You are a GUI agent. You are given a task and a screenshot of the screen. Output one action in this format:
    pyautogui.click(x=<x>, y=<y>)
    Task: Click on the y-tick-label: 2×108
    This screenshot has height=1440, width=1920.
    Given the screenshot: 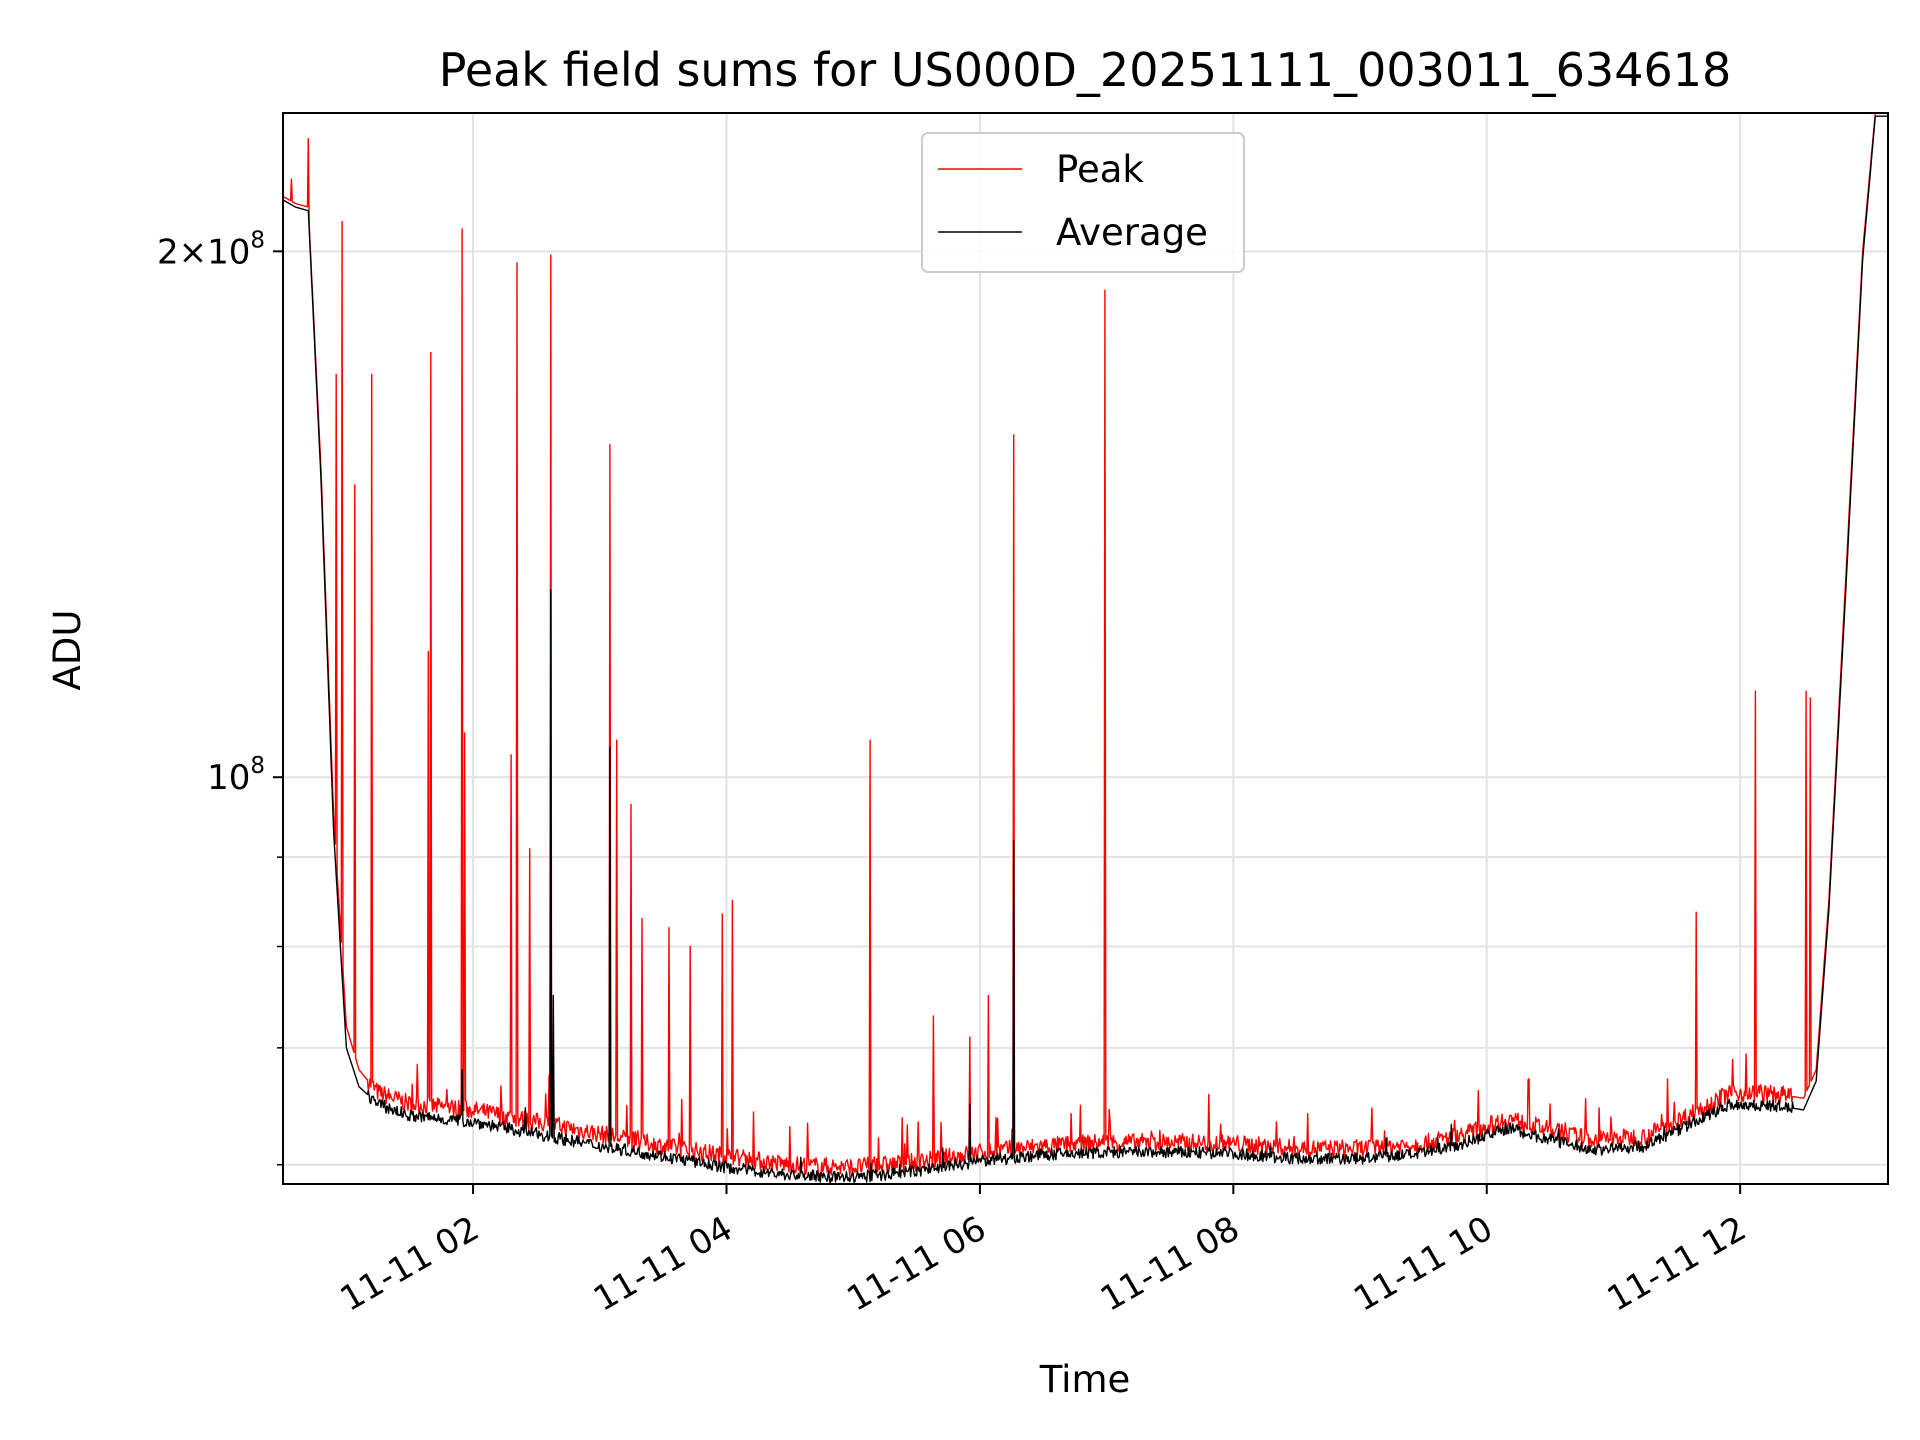 What is the action you would take?
    pyautogui.click(x=211, y=249)
    